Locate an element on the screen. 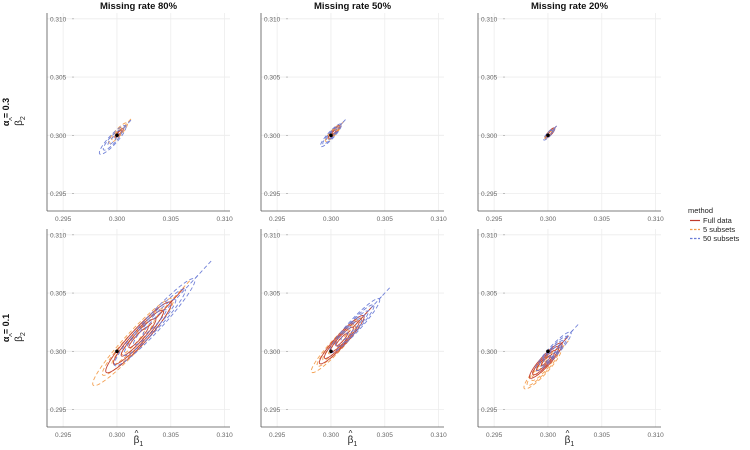  panel-r2-c1: 0.295 0.300 0.305 0.310 0.295 0.300 0.305 0.310 is located at coordinates (139, 334).